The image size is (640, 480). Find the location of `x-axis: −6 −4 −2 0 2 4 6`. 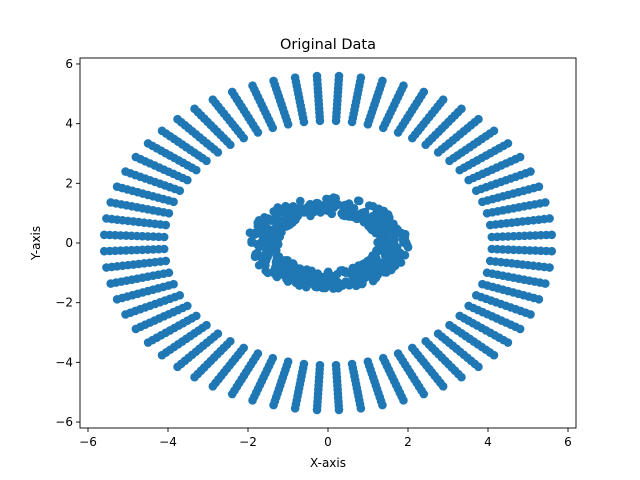

x-axis: −6 −4 −2 0 2 4 6 is located at coordinates (325, 438).